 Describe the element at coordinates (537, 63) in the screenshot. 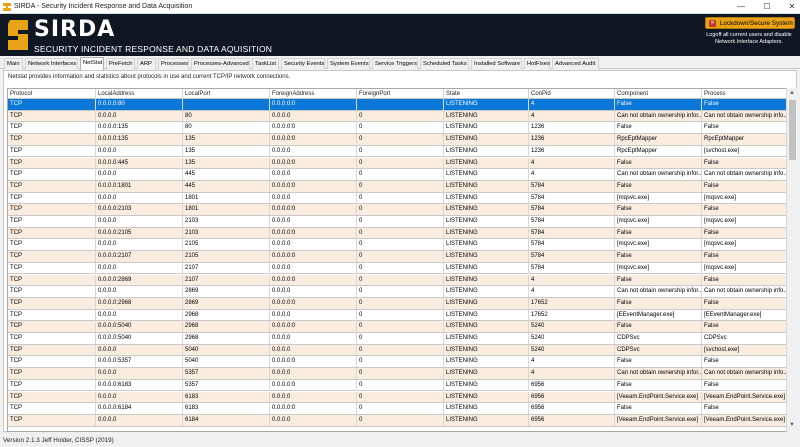

I see `tab-hotfixes: HotFixes` at that location.